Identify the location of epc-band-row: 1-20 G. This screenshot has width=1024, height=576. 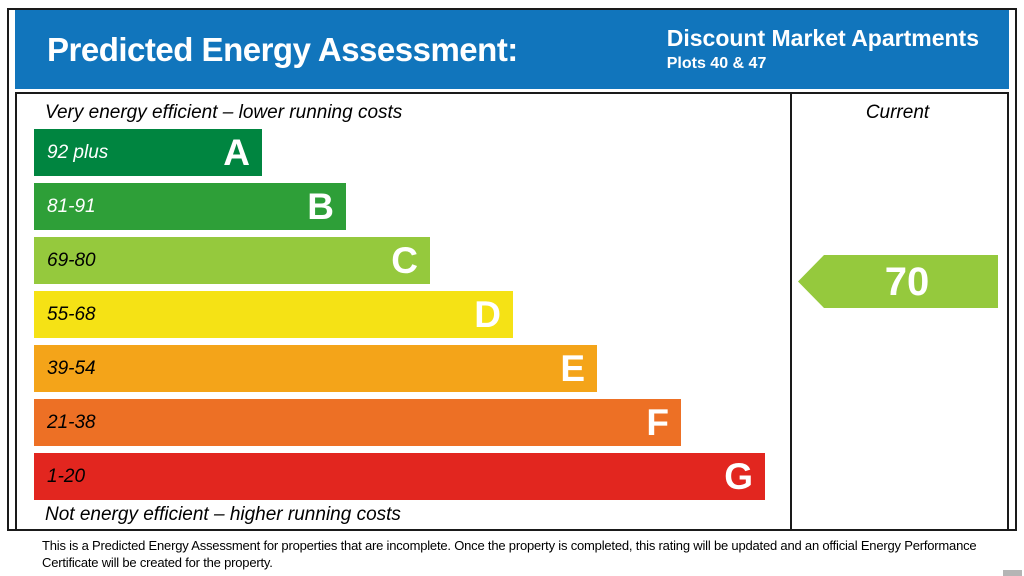
(399, 476).